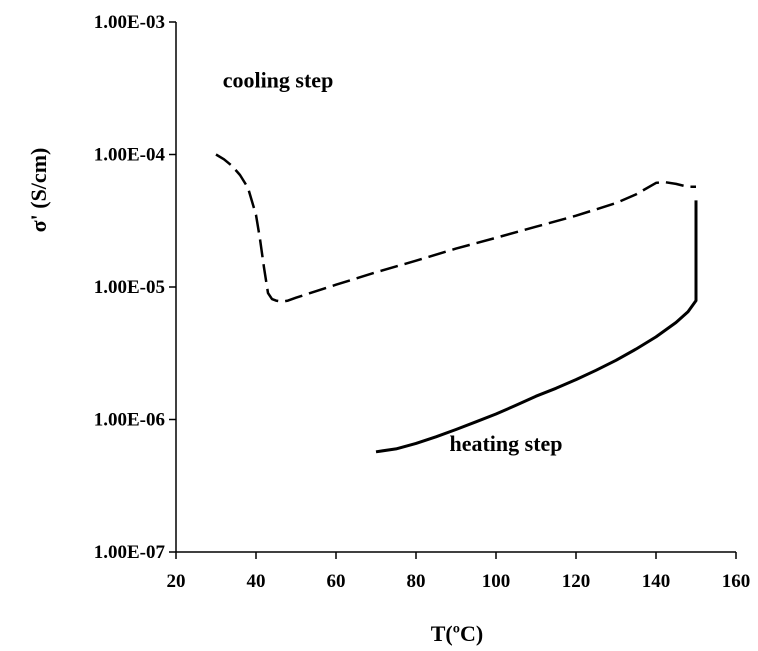  What do you see at coordinates (457, 633) in the screenshot?
I see `x-axis-title: T(ºC)` at bounding box center [457, 633].